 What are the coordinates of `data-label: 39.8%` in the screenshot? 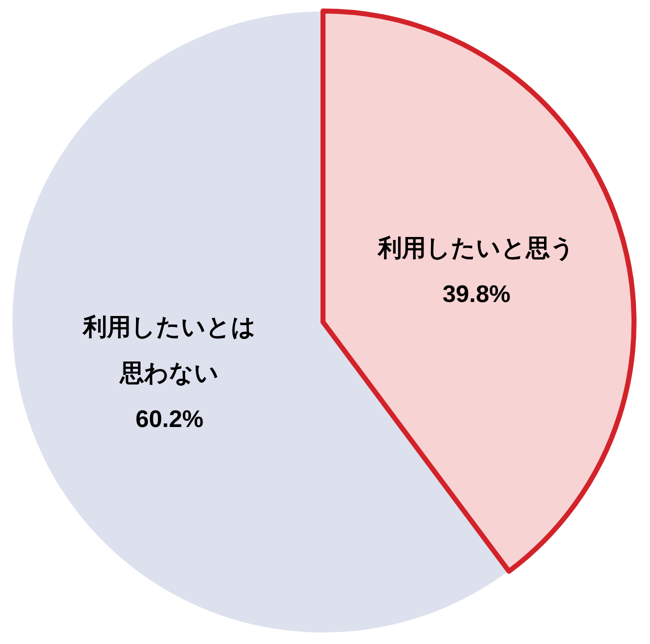 It's located at (476, 294).